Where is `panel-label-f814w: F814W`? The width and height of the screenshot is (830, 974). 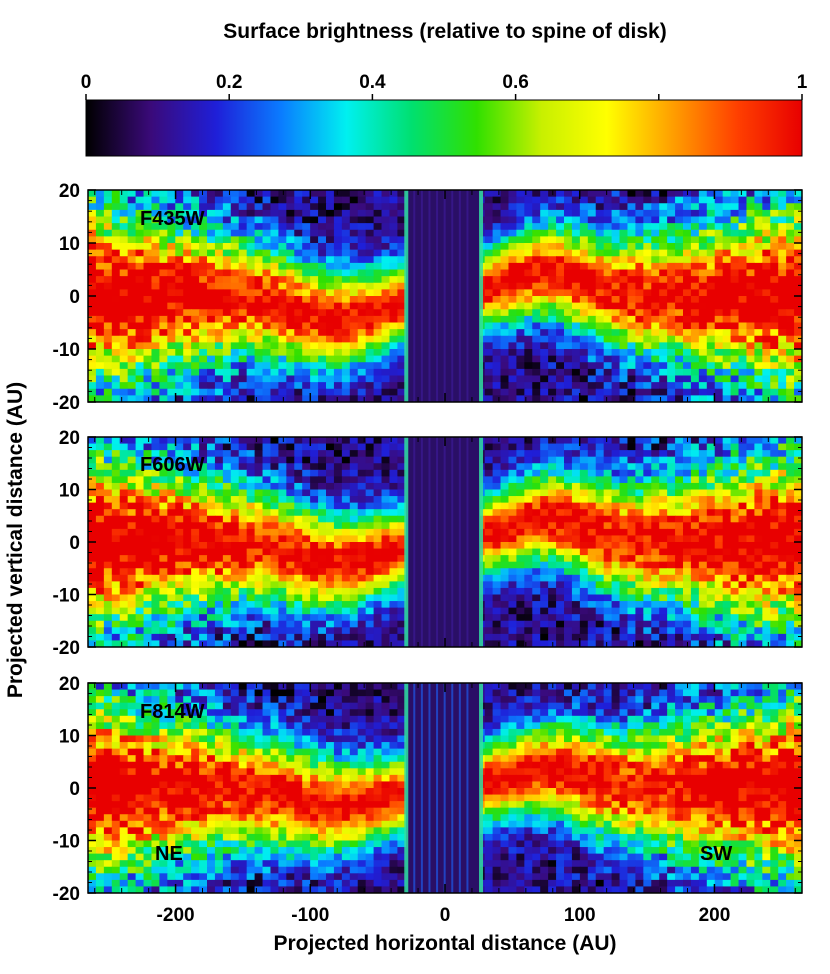 panel-label-f814w: F814W is located at coordinates (172, 712).